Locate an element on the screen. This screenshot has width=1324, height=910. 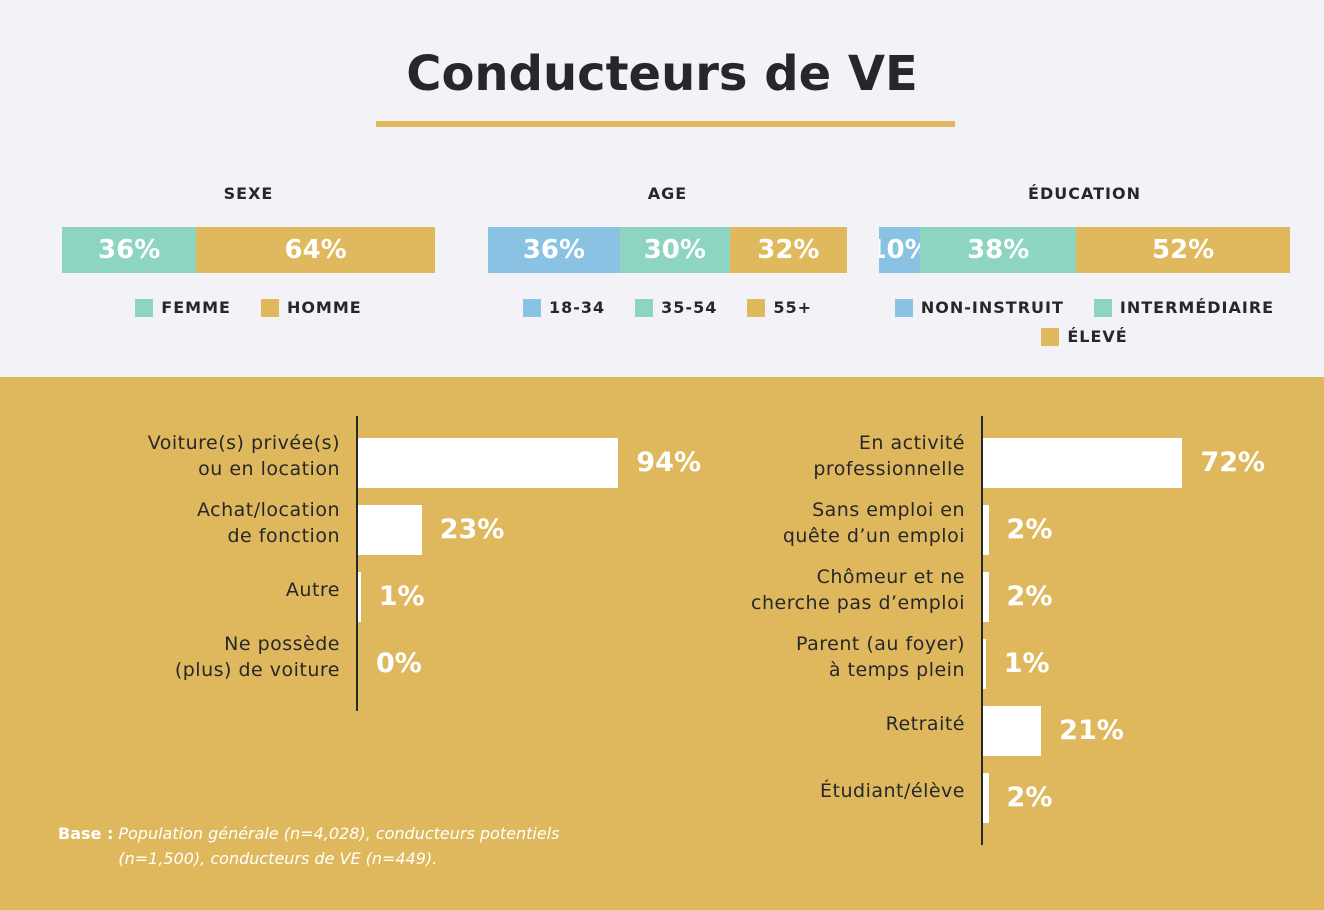
category-label: Voiture(s) privée(s) ou en location is located at coordinates (243, 455).